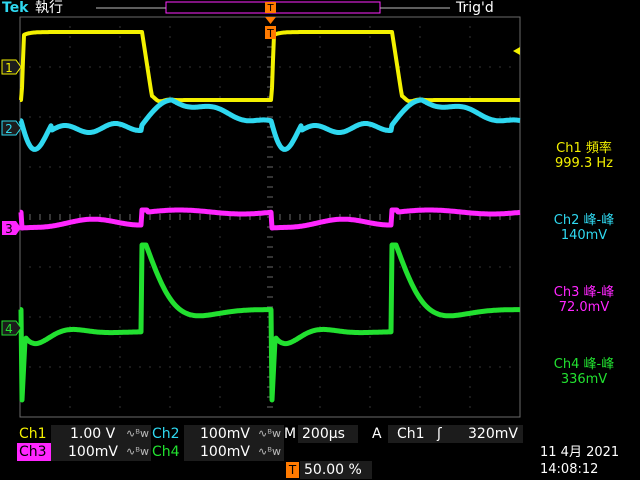 This screenshot has width=640, height=480. Describe the element at coordinates (516, 51) in the screenshot. I see `trigger-level-marker` at that location.